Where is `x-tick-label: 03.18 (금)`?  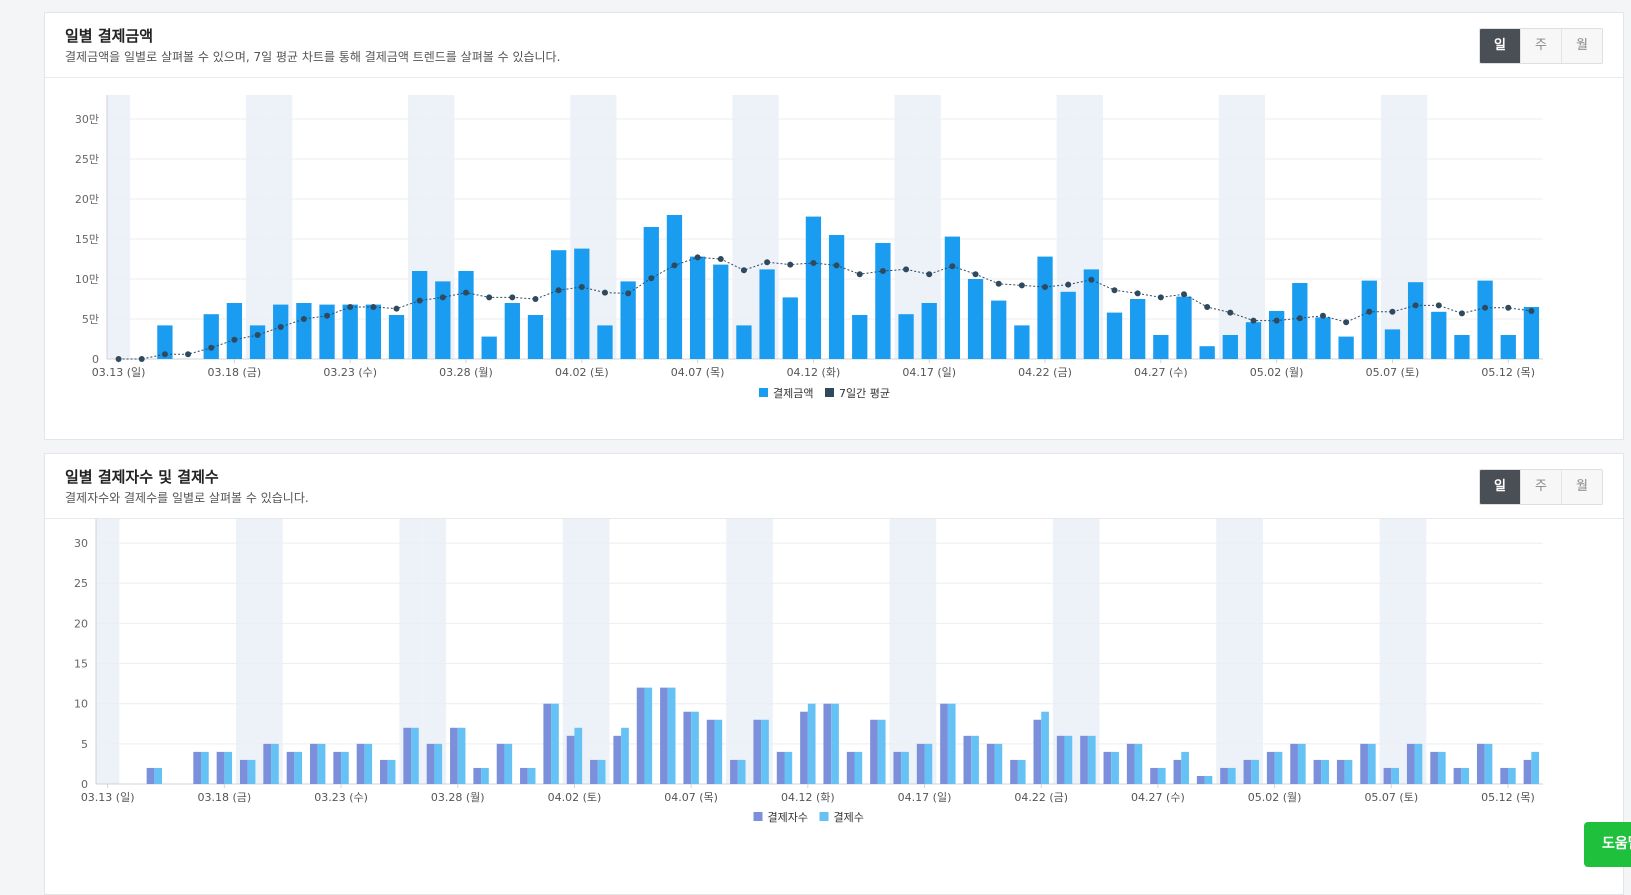
x-tick-label: 03.18 (금) is located at coordinates (225, 797).